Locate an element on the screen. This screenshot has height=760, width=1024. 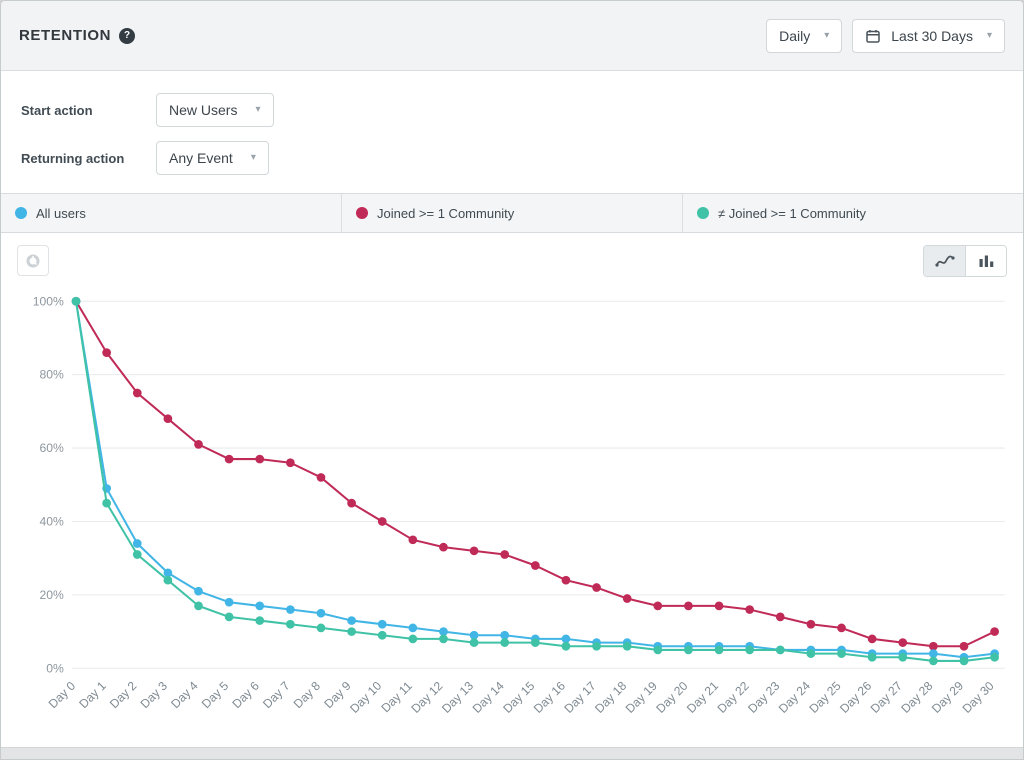
svg-text: Day 7 is located at coordinates (276, 695).